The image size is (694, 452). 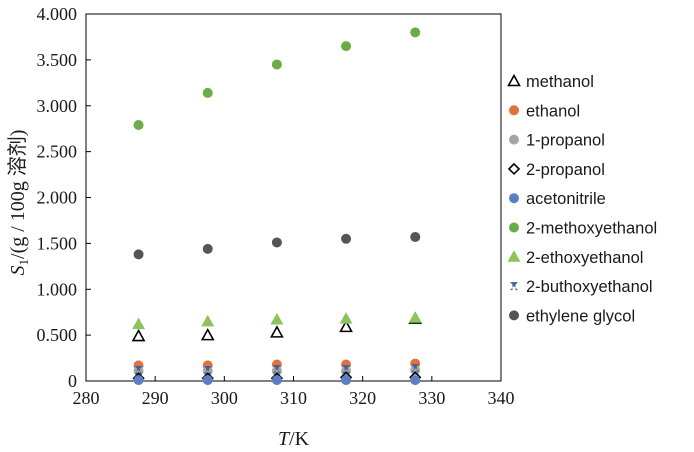 I want to click on legend-label: methanol, so click(x=560, y=82).